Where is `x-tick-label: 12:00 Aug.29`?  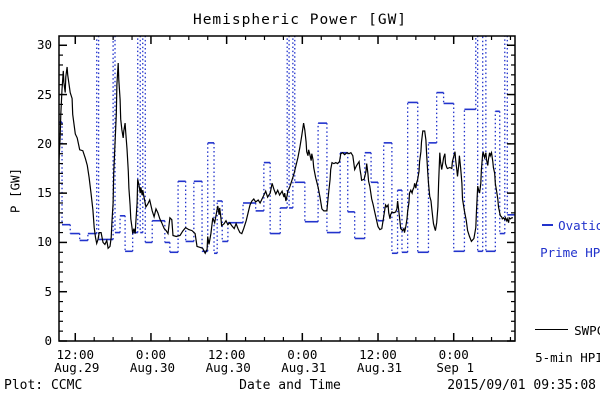
x-tick-label: 12:00 Aug.29 is located at coordinates (77, 361).